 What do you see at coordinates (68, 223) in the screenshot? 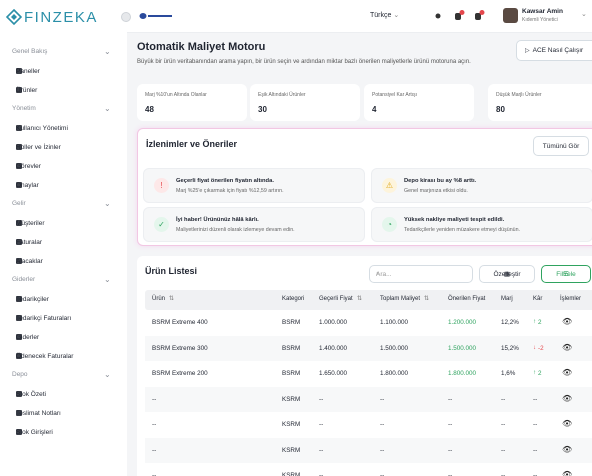
I see `nav-item: Müşteriler` at bounding box center [68, 223].